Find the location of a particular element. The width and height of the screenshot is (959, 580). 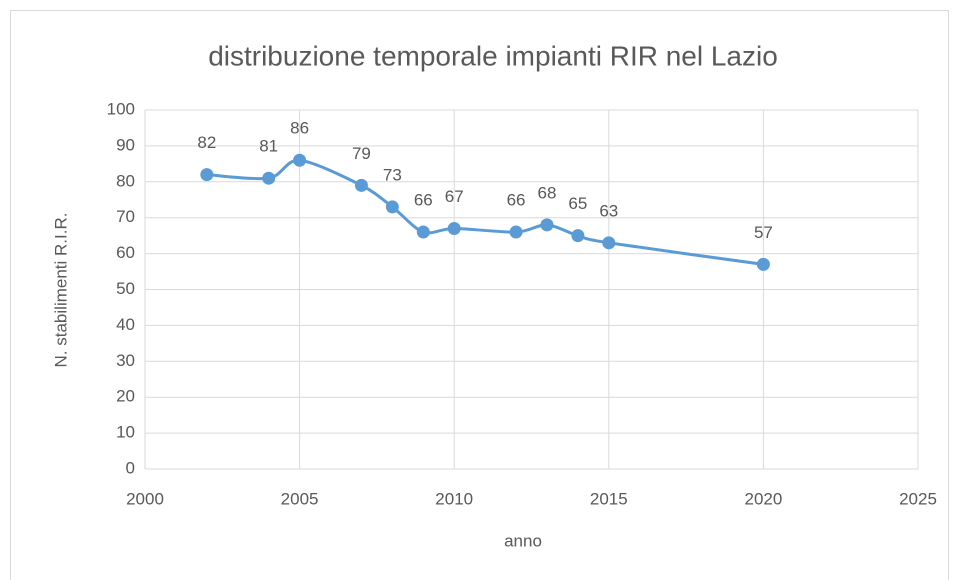

y-tick-label: 100 is located at coordinates (121, 108).